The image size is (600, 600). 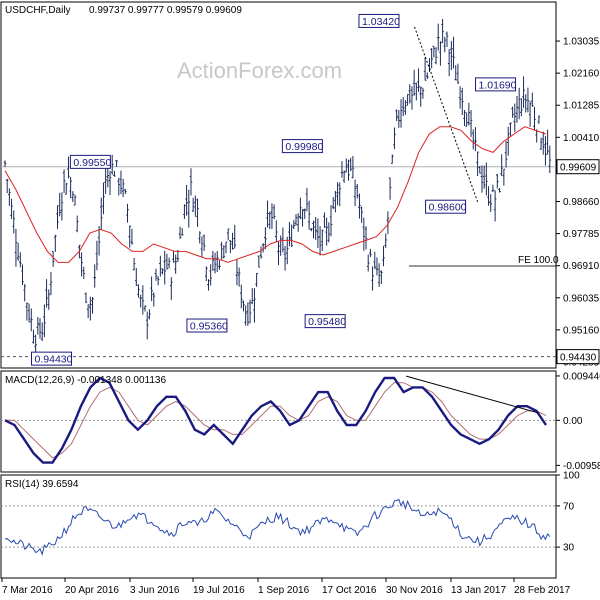 I want to click on price-tick-label: 0.96035, so click(x=581, y=298).